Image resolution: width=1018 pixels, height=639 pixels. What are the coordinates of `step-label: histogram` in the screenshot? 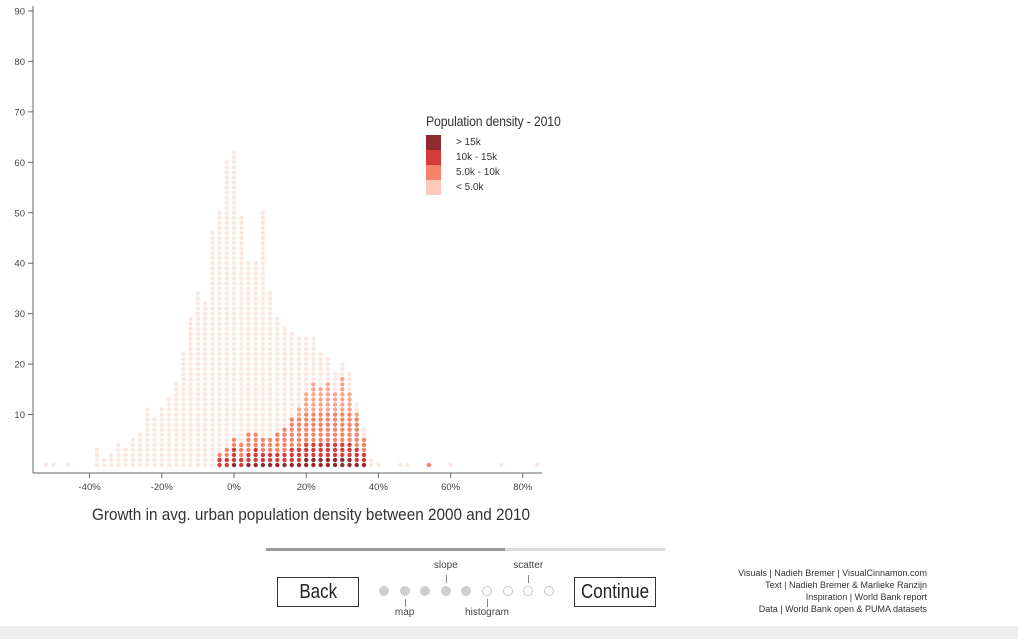 It's located at (487, 612).